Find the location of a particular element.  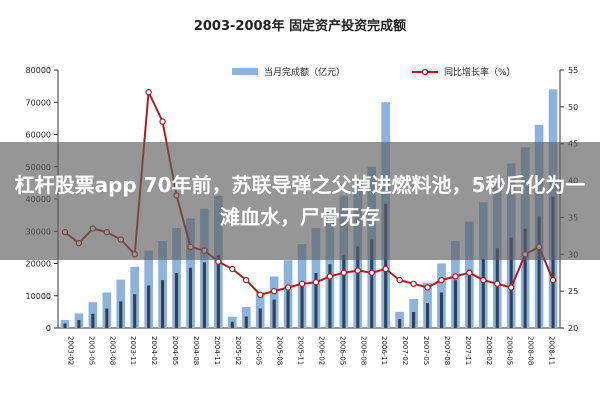

x-tick-label: 2005-11 is located at coordinates (301, 350).